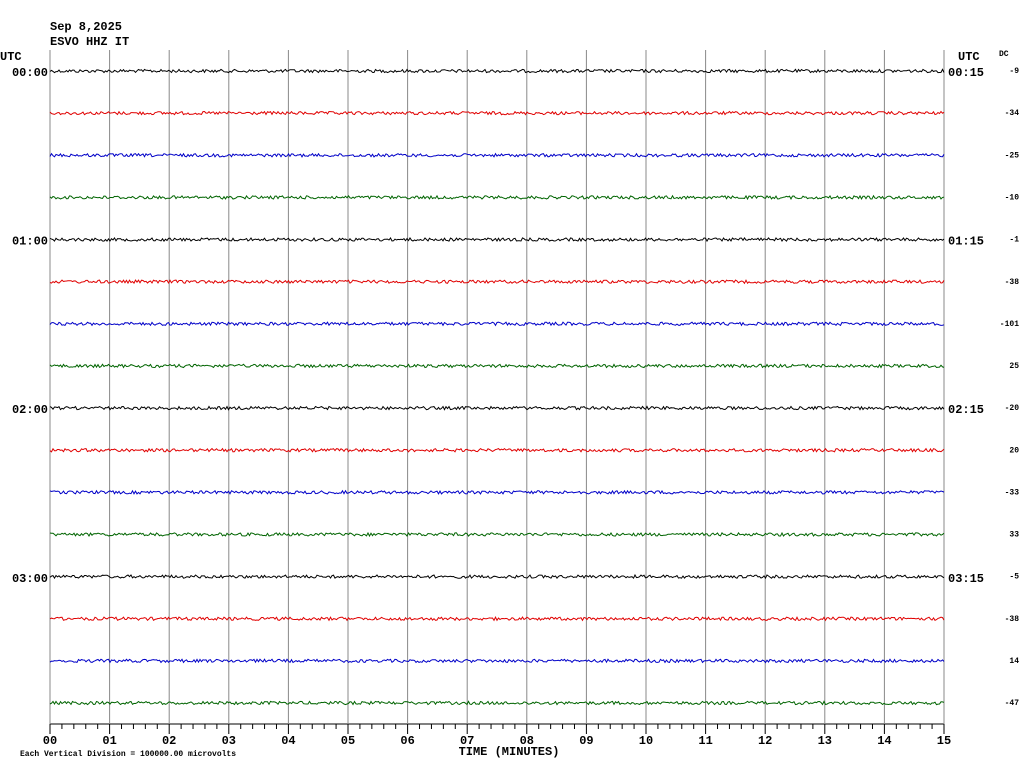 The image size is (1024, 768). I want to click on x-tick-label: 02, so click(169, 741).